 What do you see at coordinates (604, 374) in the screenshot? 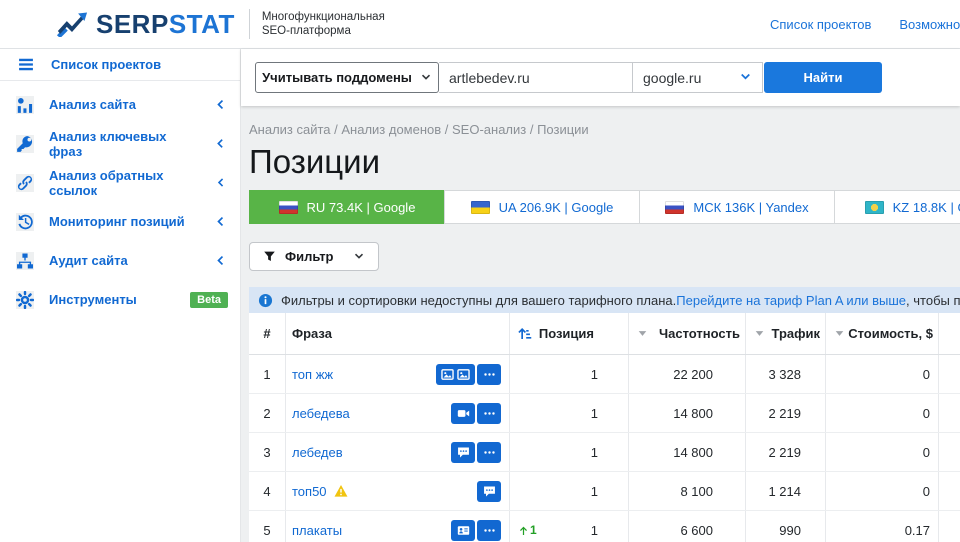
I see `table-row: 1 топ жж 1 22 200 3 328 0` at bounding box center [604, 374].